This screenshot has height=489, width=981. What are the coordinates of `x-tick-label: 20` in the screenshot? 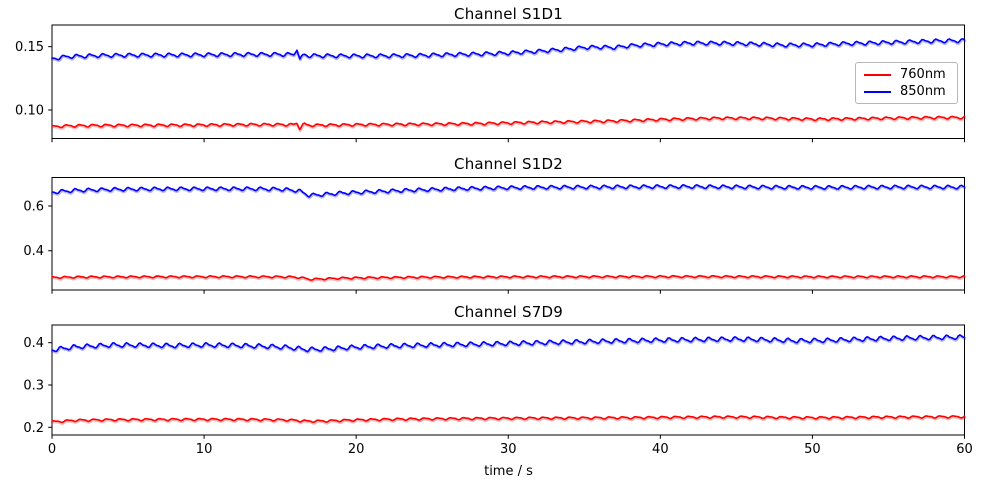 It's located at (356, 449).